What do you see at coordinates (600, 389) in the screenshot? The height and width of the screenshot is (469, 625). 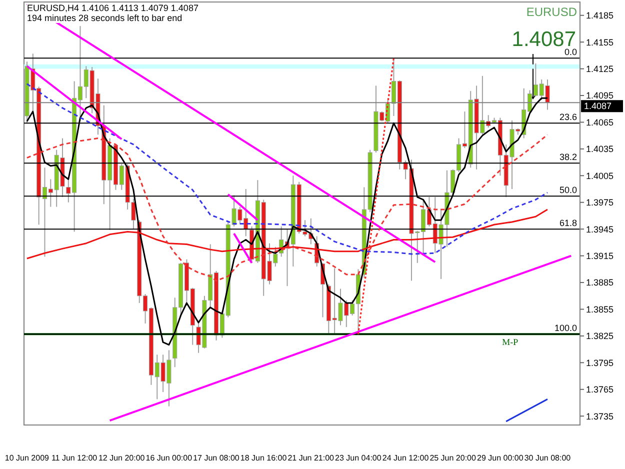 I see `y-tick-label: 1.3765` at bounding box center [600, 389].